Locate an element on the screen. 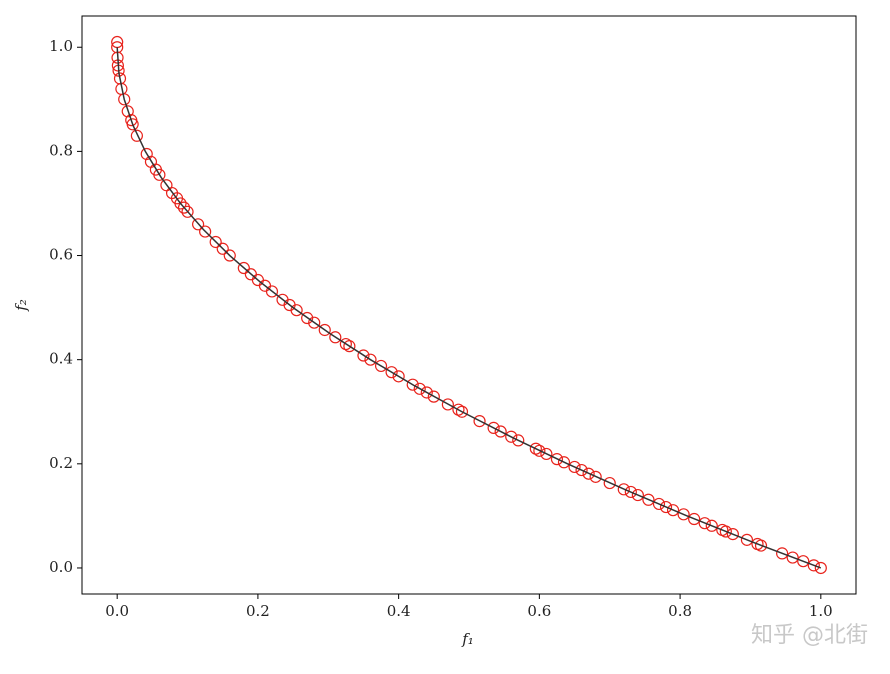  watermark: 知乎 @北街 is located at coordinates (809, 635).